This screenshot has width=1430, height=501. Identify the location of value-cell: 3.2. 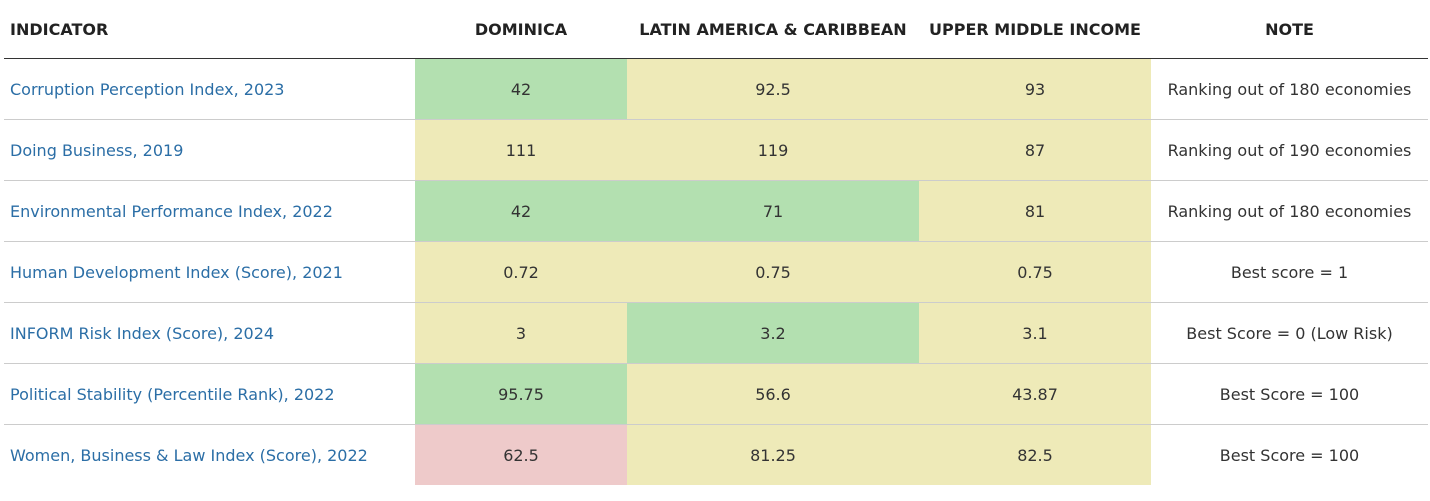
(773, 333).